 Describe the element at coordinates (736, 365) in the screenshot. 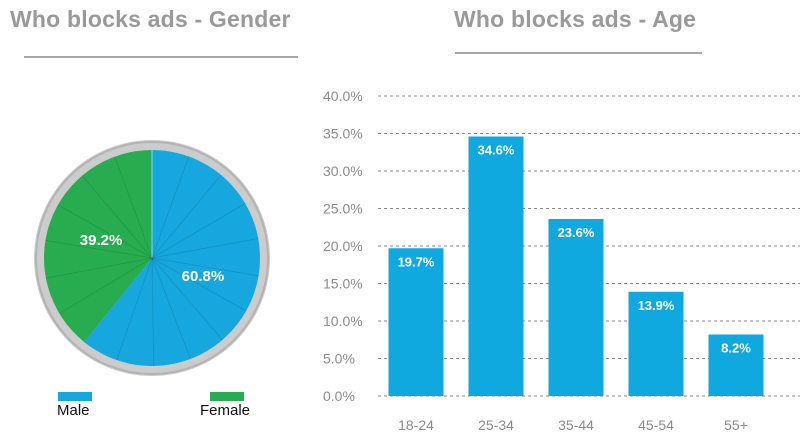

I see `bar-55+` at that location.